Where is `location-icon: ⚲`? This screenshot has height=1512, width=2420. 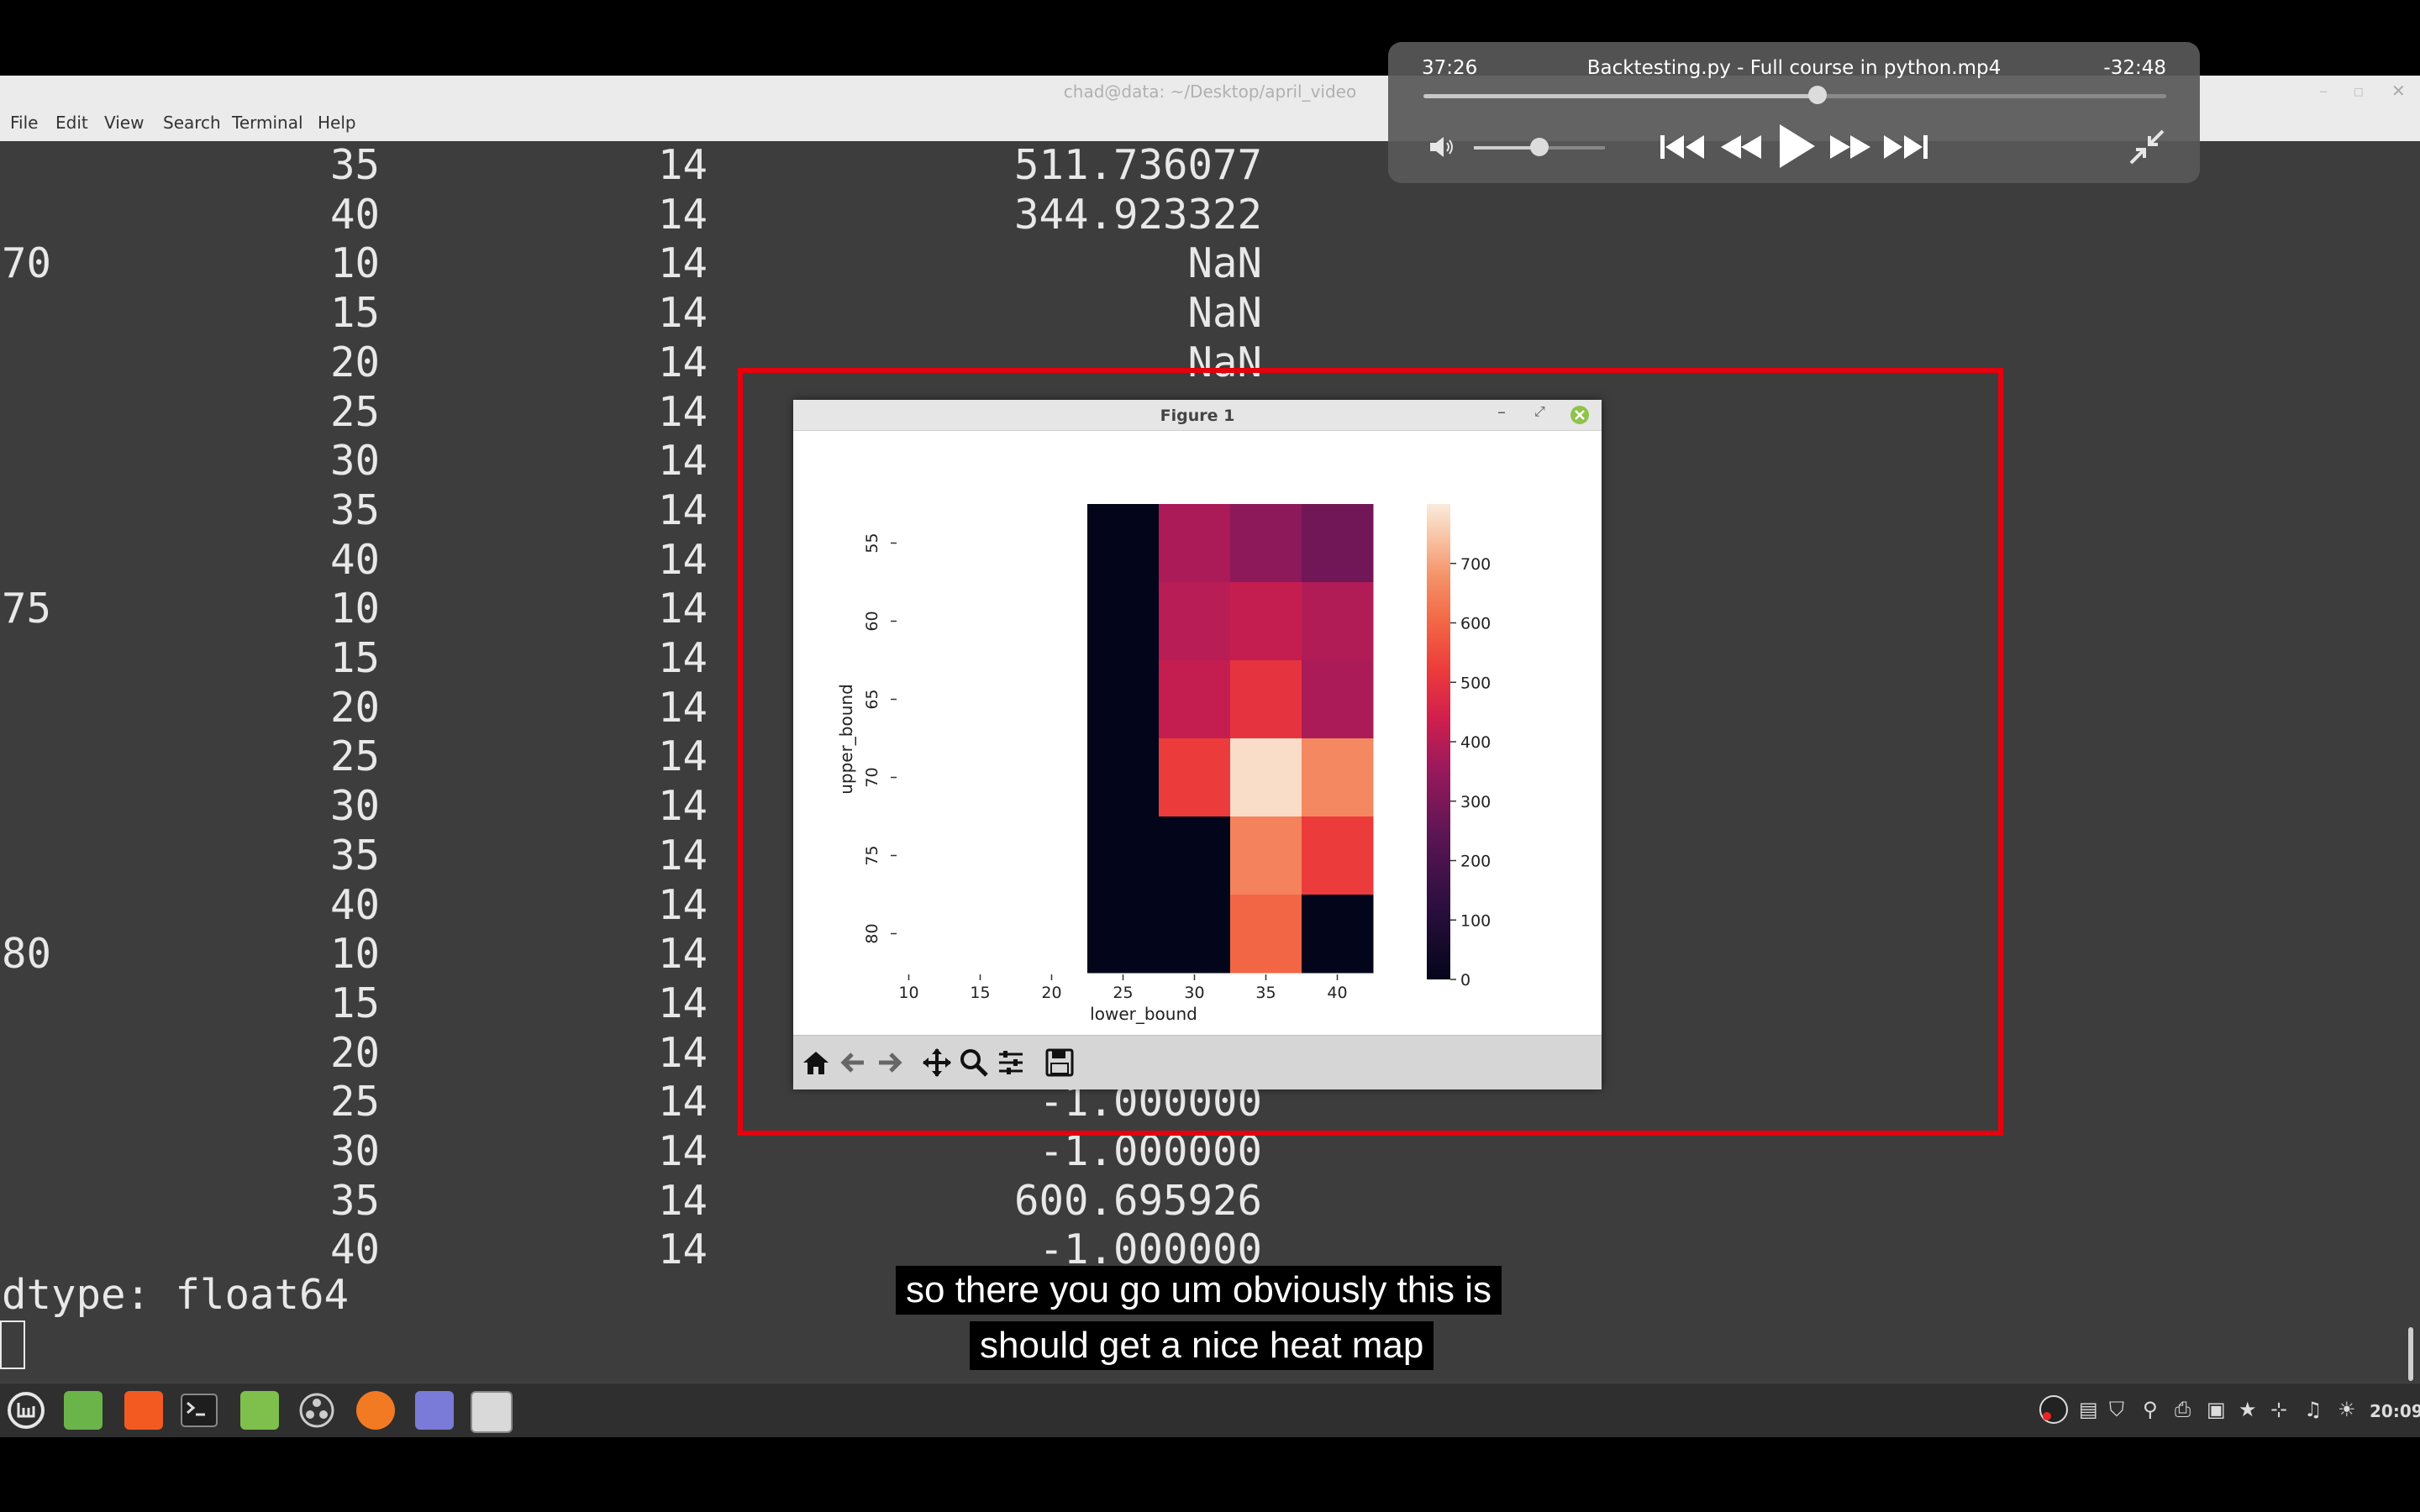 location-icon: ⚲ is located at coordinates (2150, 1409).